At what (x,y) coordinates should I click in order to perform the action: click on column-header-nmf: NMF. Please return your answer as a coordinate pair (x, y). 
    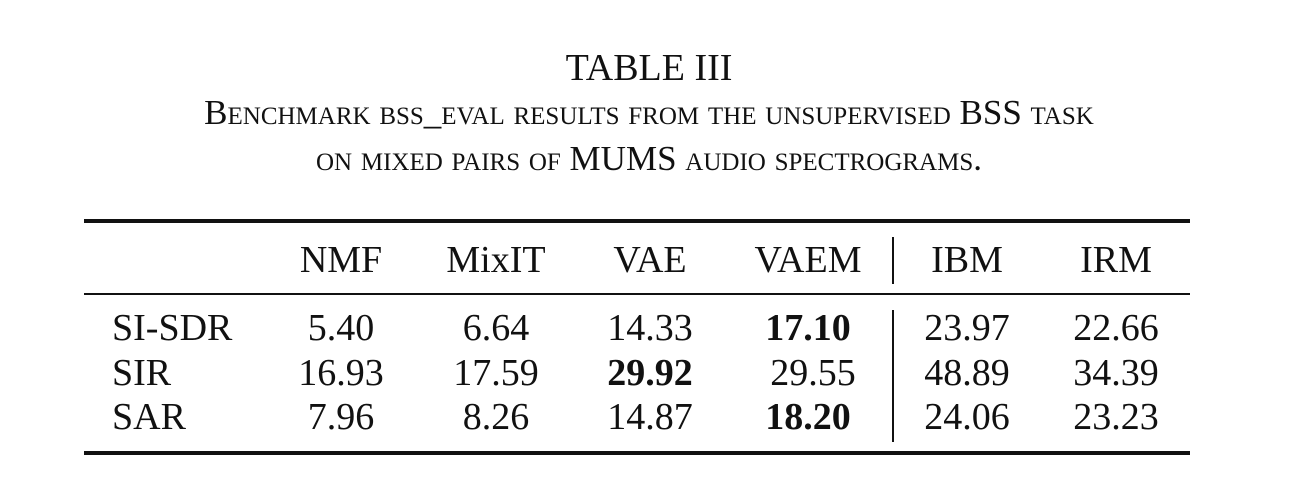
    Looking at the image, I should click on (341, 260).